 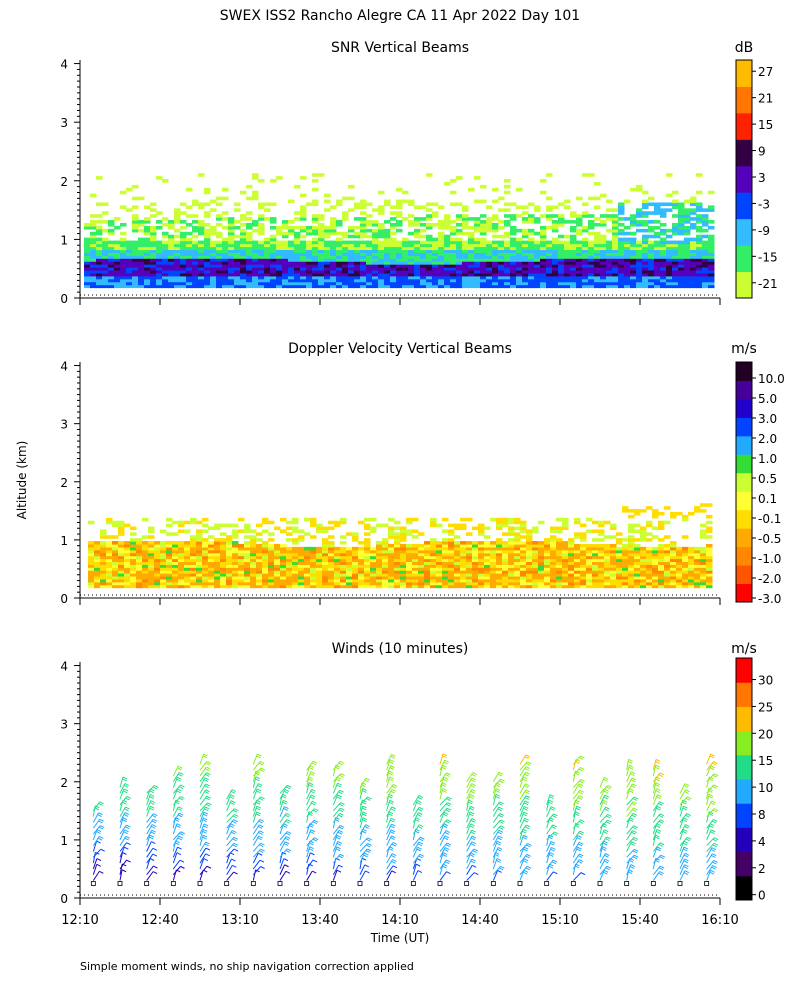 What do you see at coordinates (200, 883) in the screenshot?
I see `profile-marker` at bounding box center [200, 883].